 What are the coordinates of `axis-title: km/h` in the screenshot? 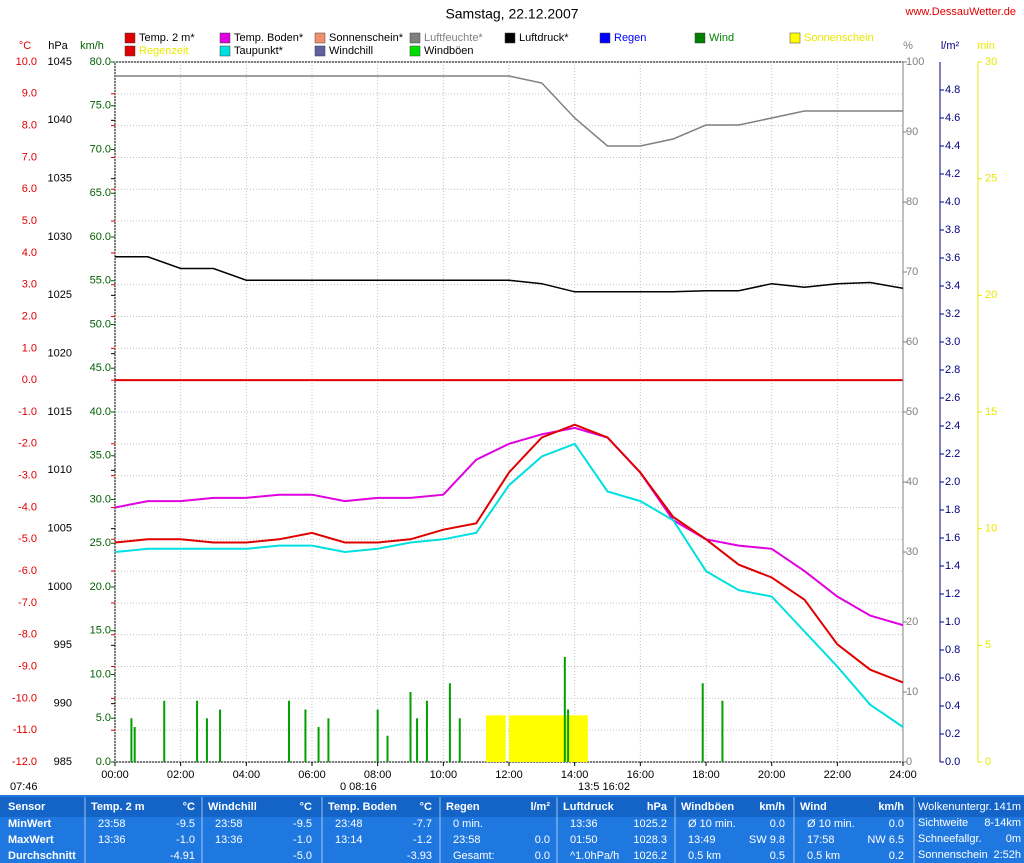 It's located at (92, 46).